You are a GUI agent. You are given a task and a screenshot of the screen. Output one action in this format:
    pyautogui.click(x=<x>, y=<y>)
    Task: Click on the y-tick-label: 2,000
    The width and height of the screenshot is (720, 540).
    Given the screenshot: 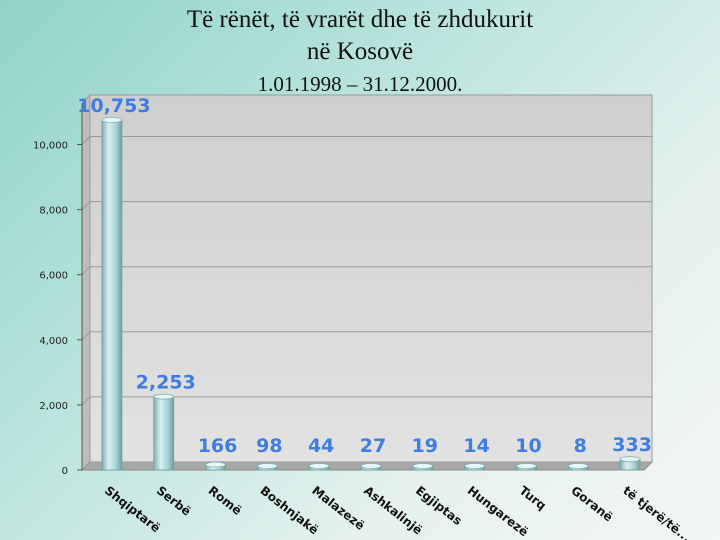 What is the action you would take?
    pyautogui.click(x=53, y=406)
    